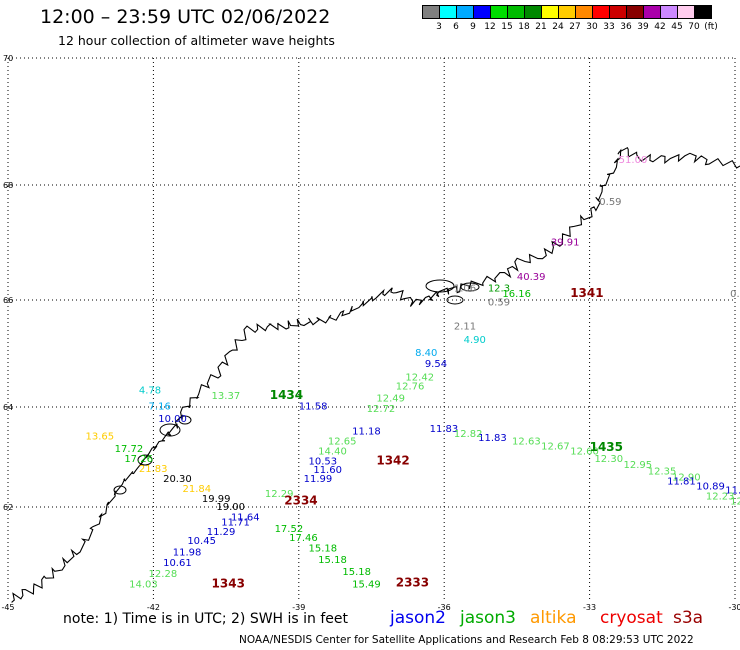  I want to click on wave-height-value: 10.53, so click(322, 462).